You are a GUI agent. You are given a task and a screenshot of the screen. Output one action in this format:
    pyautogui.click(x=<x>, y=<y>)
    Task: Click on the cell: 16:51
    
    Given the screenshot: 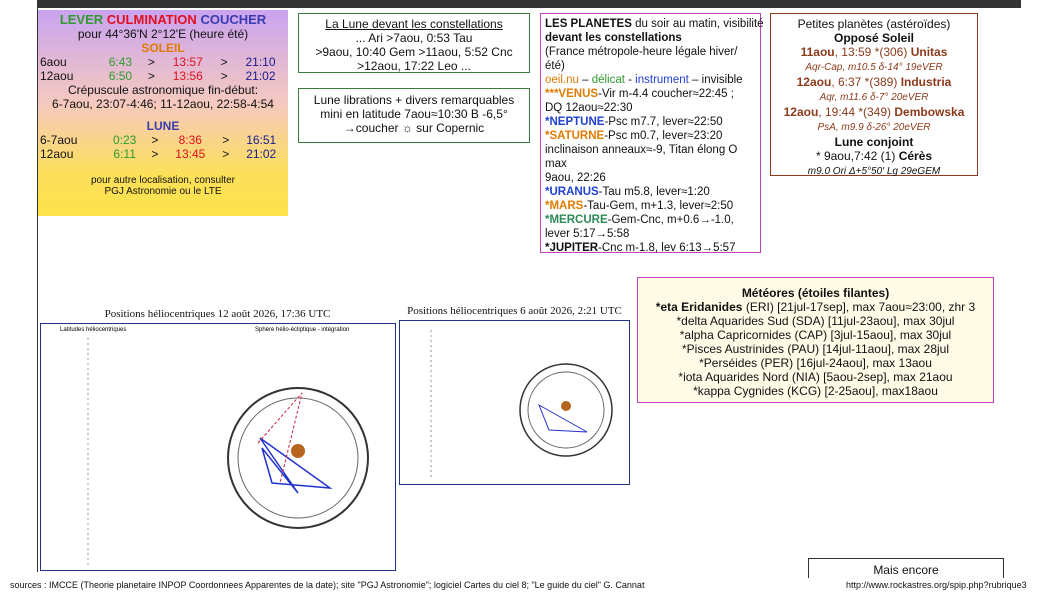 What is the action you would take?
    pyautogui.click(x=261, y=140)
    